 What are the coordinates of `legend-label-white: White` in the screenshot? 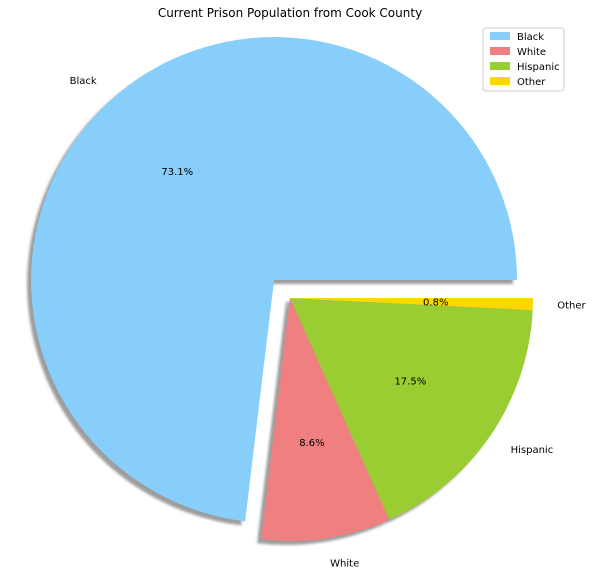 It's located at (531, 52).